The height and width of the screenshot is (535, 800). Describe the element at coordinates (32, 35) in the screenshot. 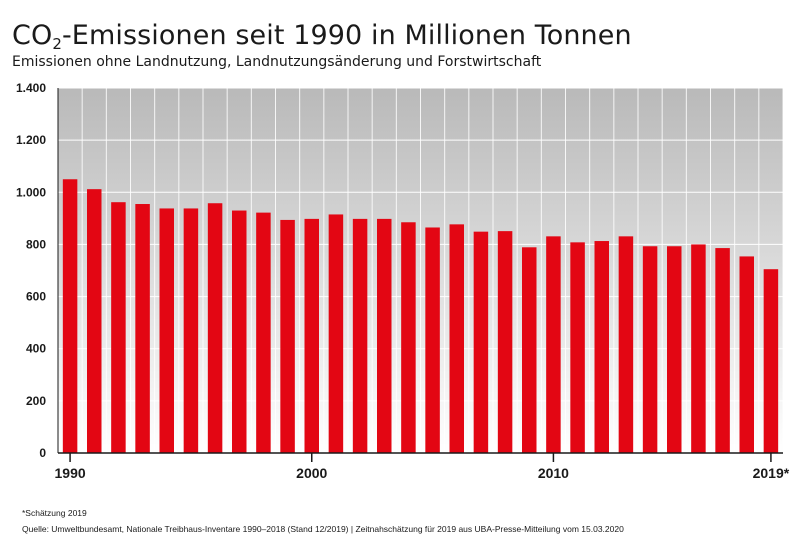

I see `title-prefix: CO` at that location.